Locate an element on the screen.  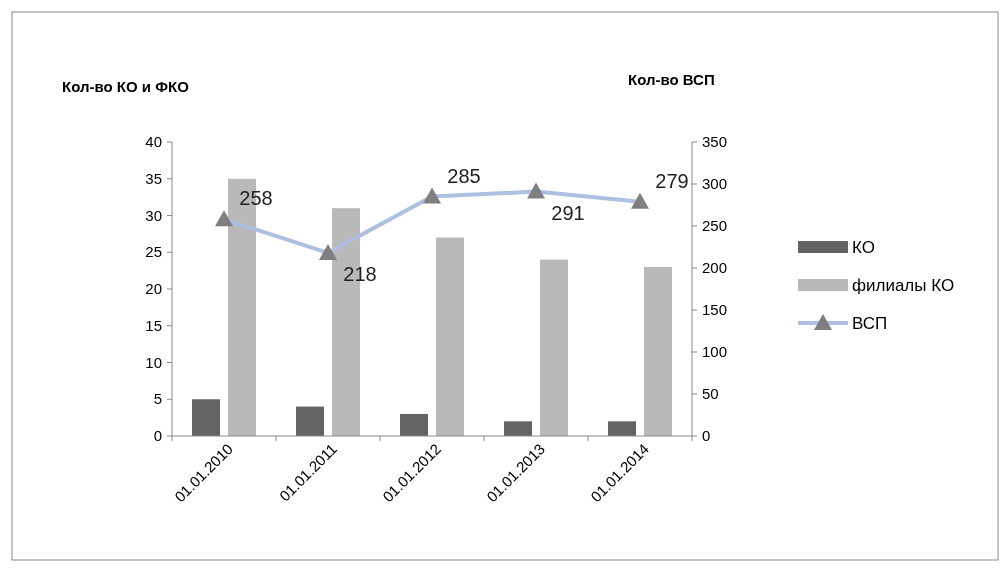
y-tick-label: 20 is located at coordinates (153, 288).